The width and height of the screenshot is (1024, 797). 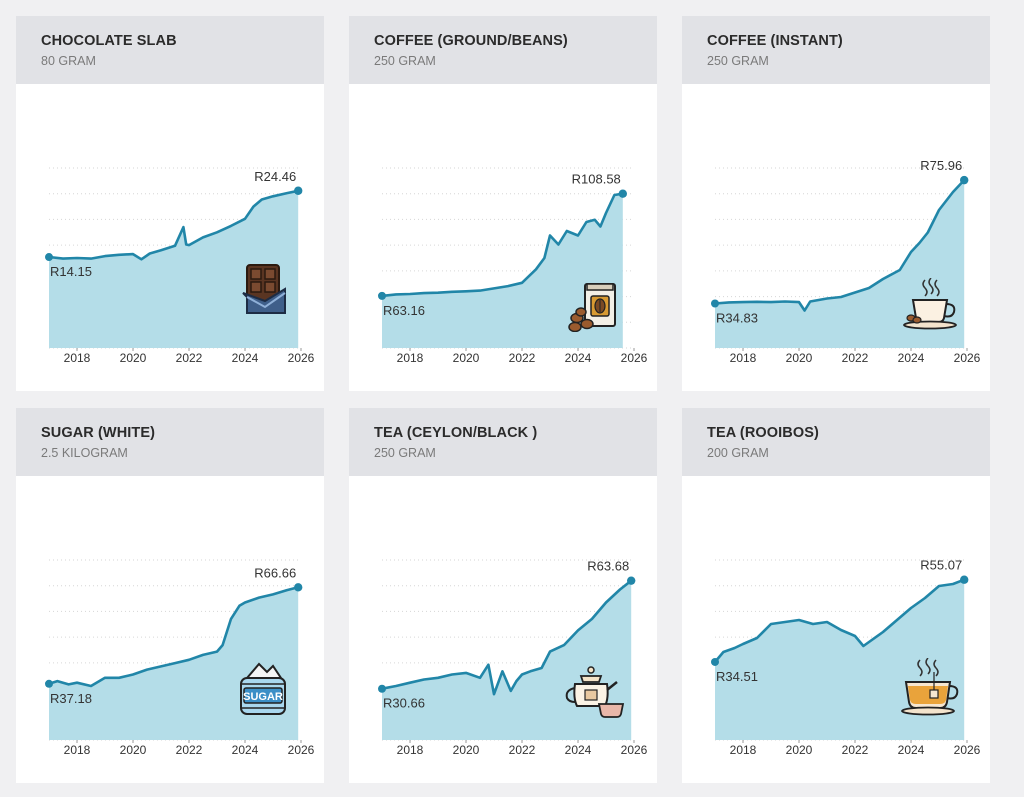 I want to click on end-price-label: R24.46, so click(x=275, y=176).